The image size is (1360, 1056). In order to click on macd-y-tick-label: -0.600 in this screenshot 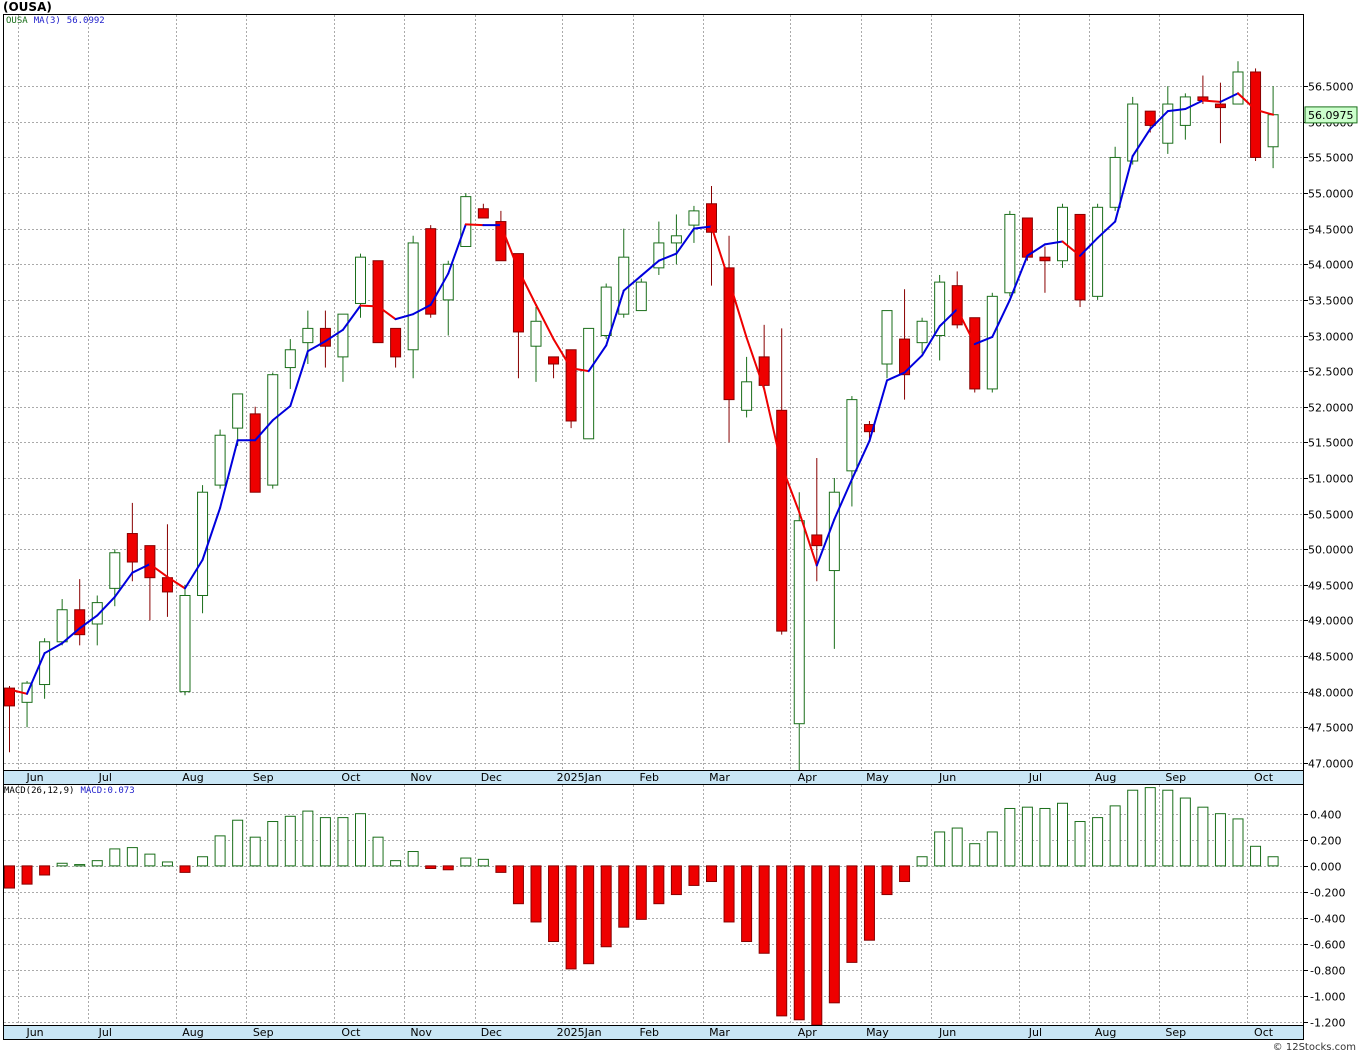, I will do `click(1327, 945)`.